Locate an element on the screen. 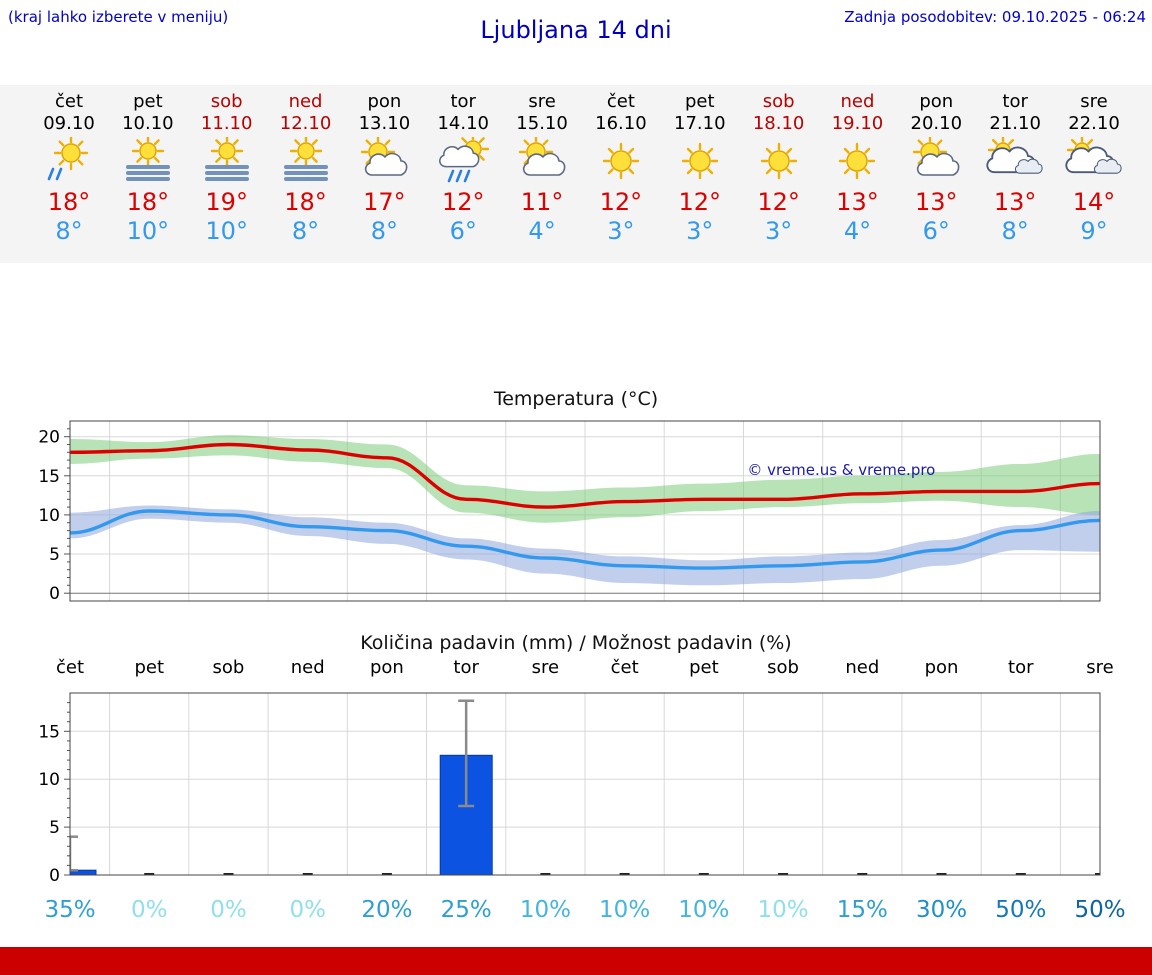 The width and height of the screenshot is (1152, 975). forecast-day: sob 18.10 12° 3° is located at coordinates (779, 168).